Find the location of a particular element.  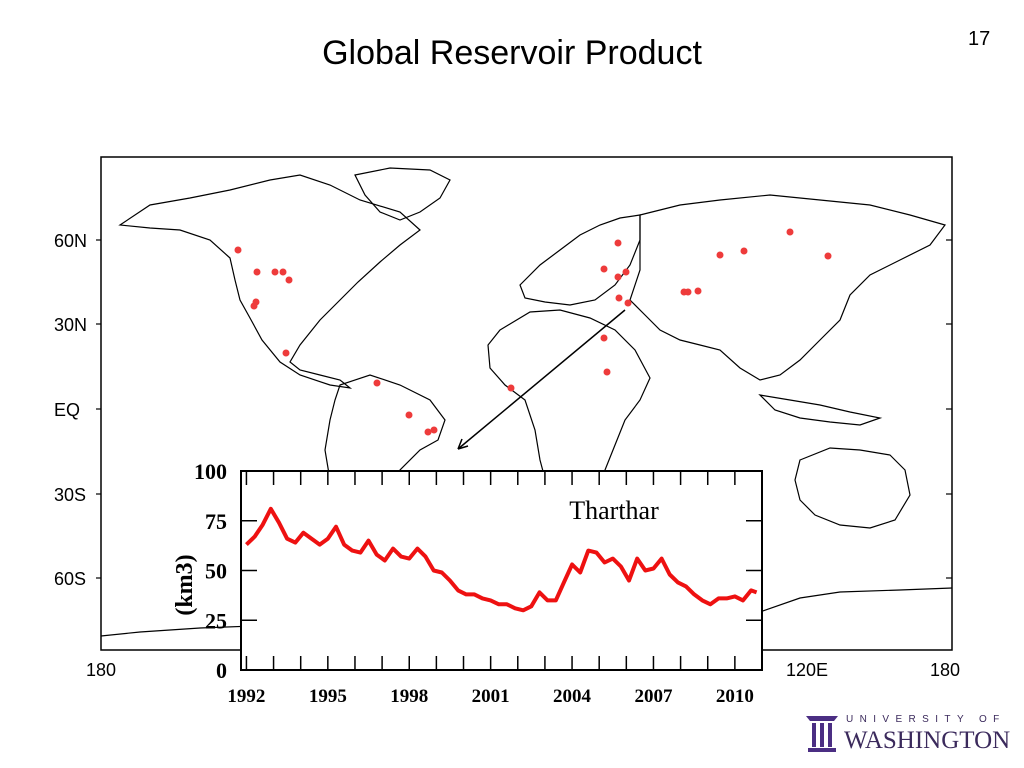

inset-x-tick-labels: 1992 1995 1998 2001 2004 2007 2010 is located at coordinates (490, 696).